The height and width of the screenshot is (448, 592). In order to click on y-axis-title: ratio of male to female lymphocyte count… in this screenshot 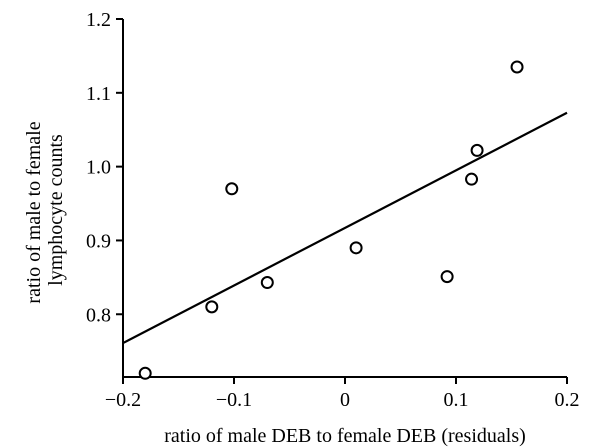, I will do `click(45, 209)`.